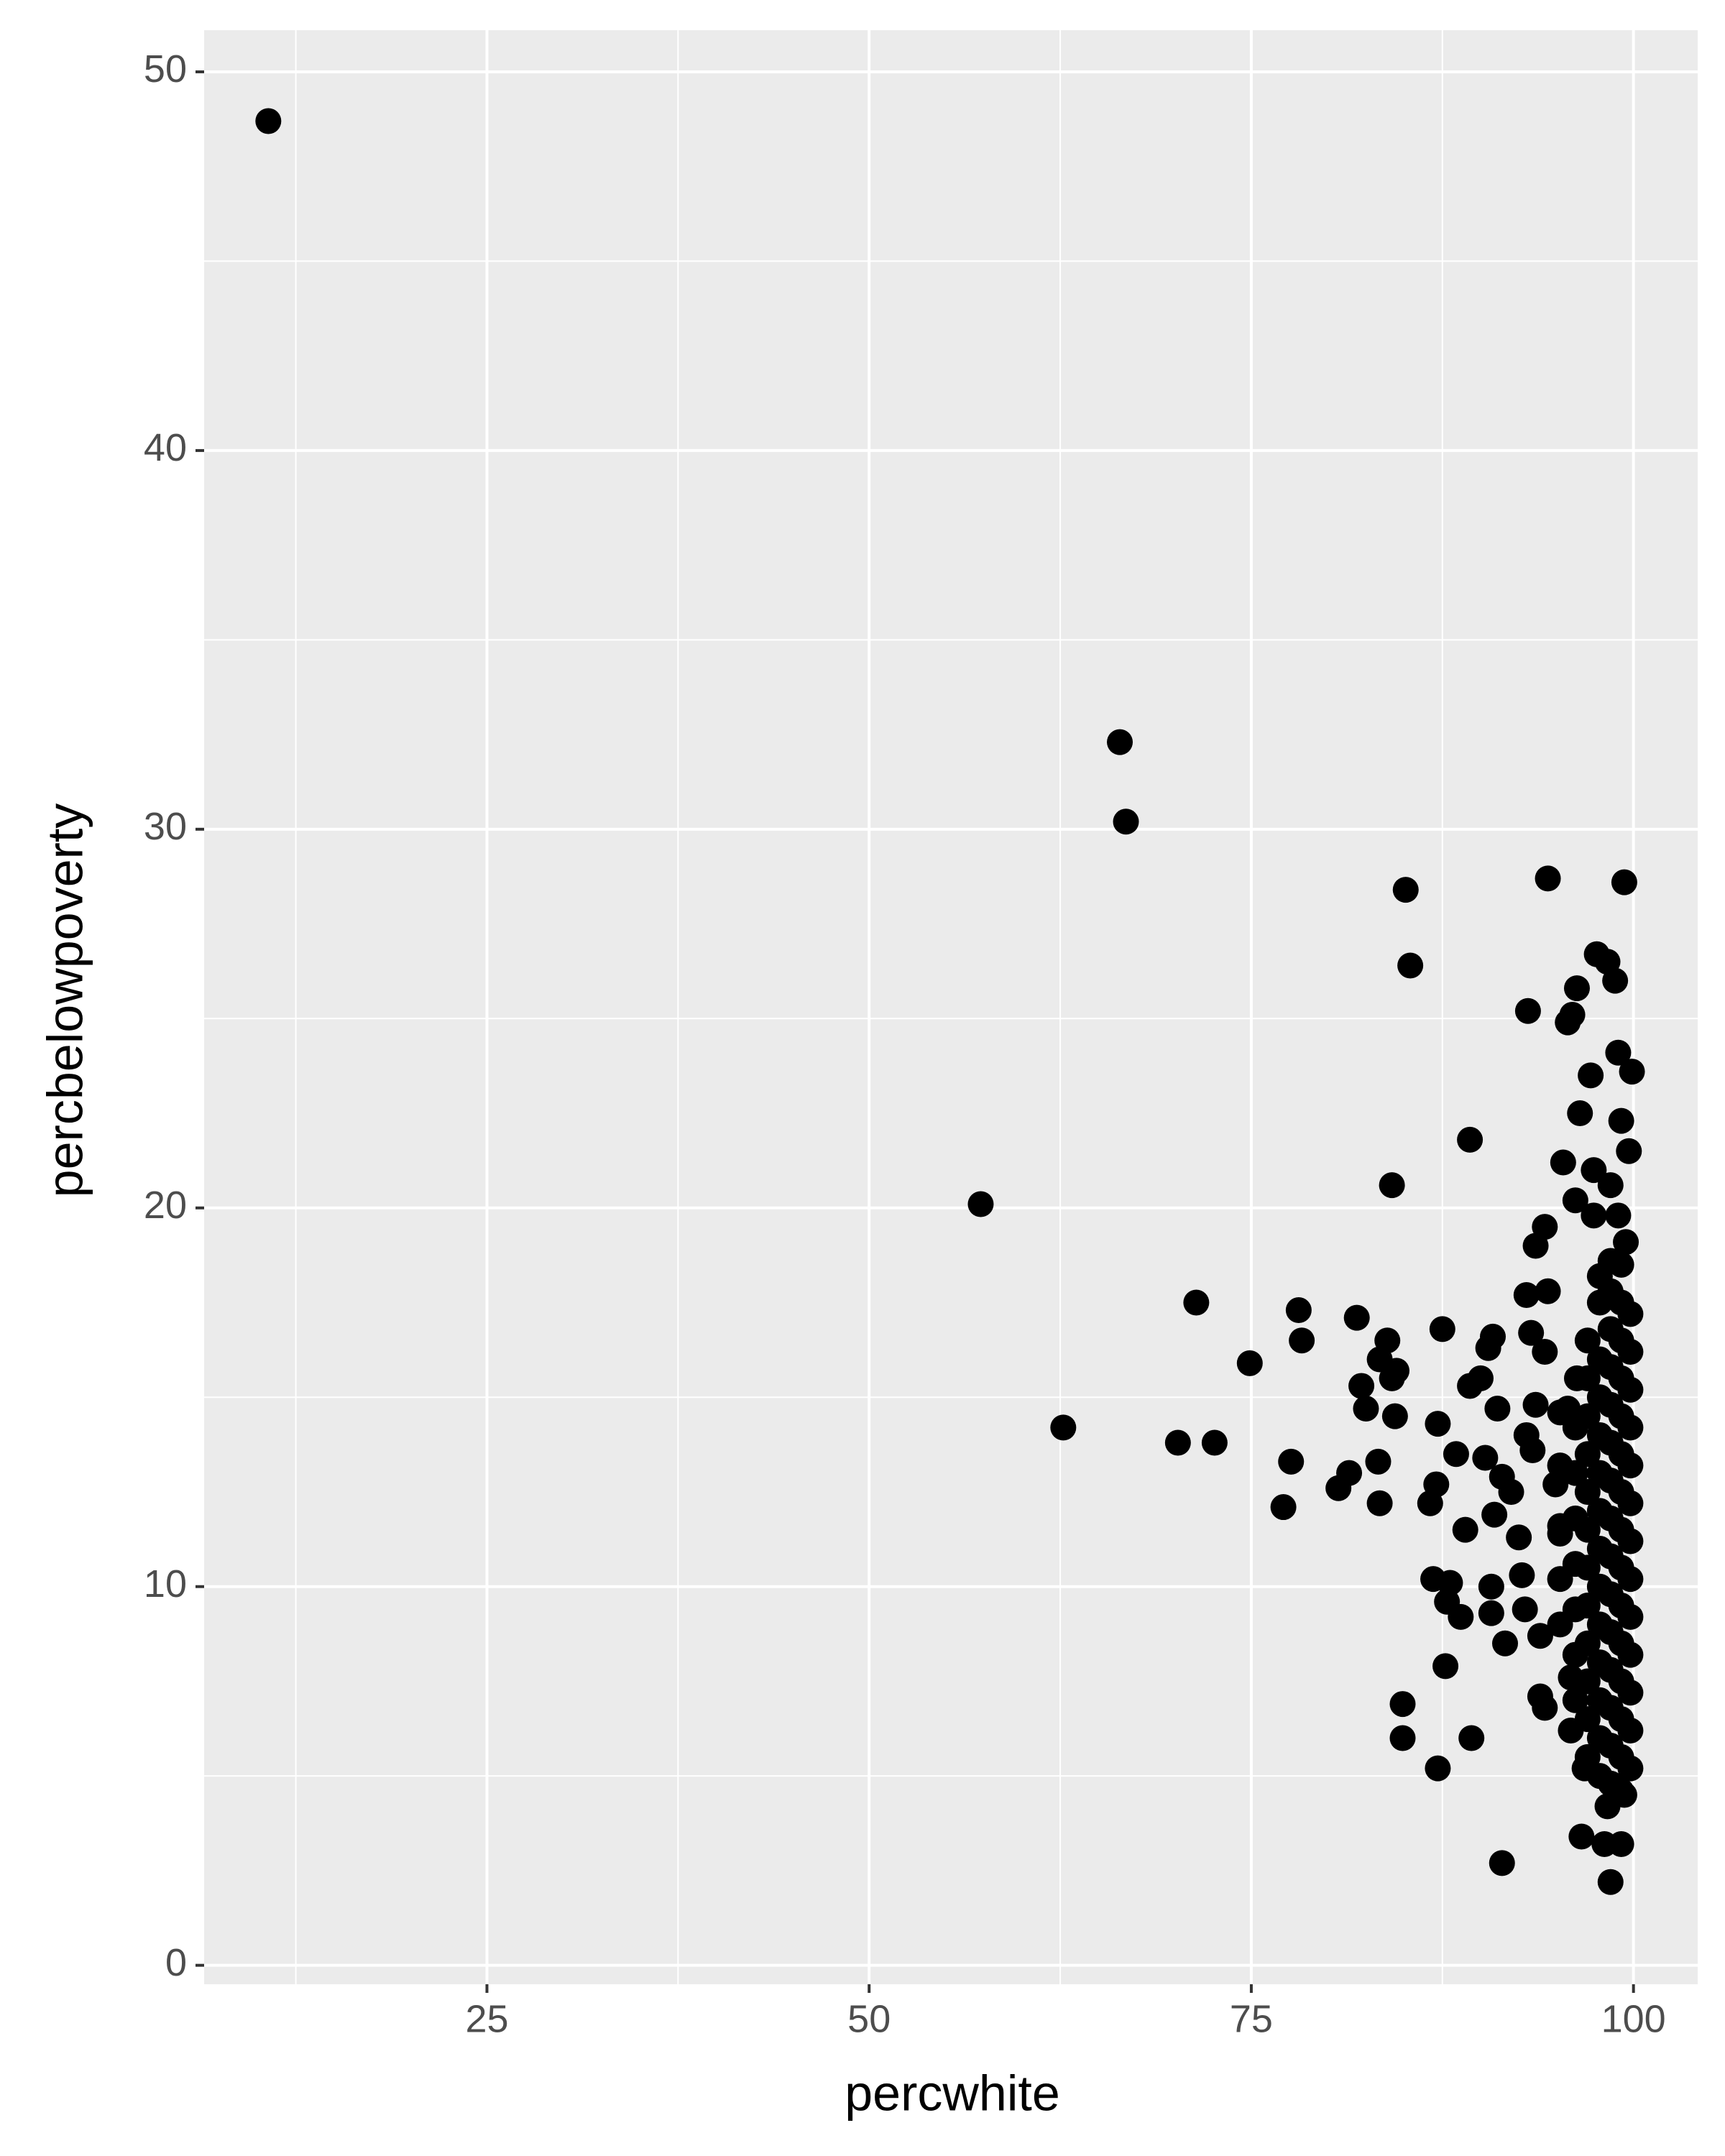  What do you see at coordinates (165, 827) in the screenshot?
I see `y-tick-label: 30` at bounding box center [165, 827].